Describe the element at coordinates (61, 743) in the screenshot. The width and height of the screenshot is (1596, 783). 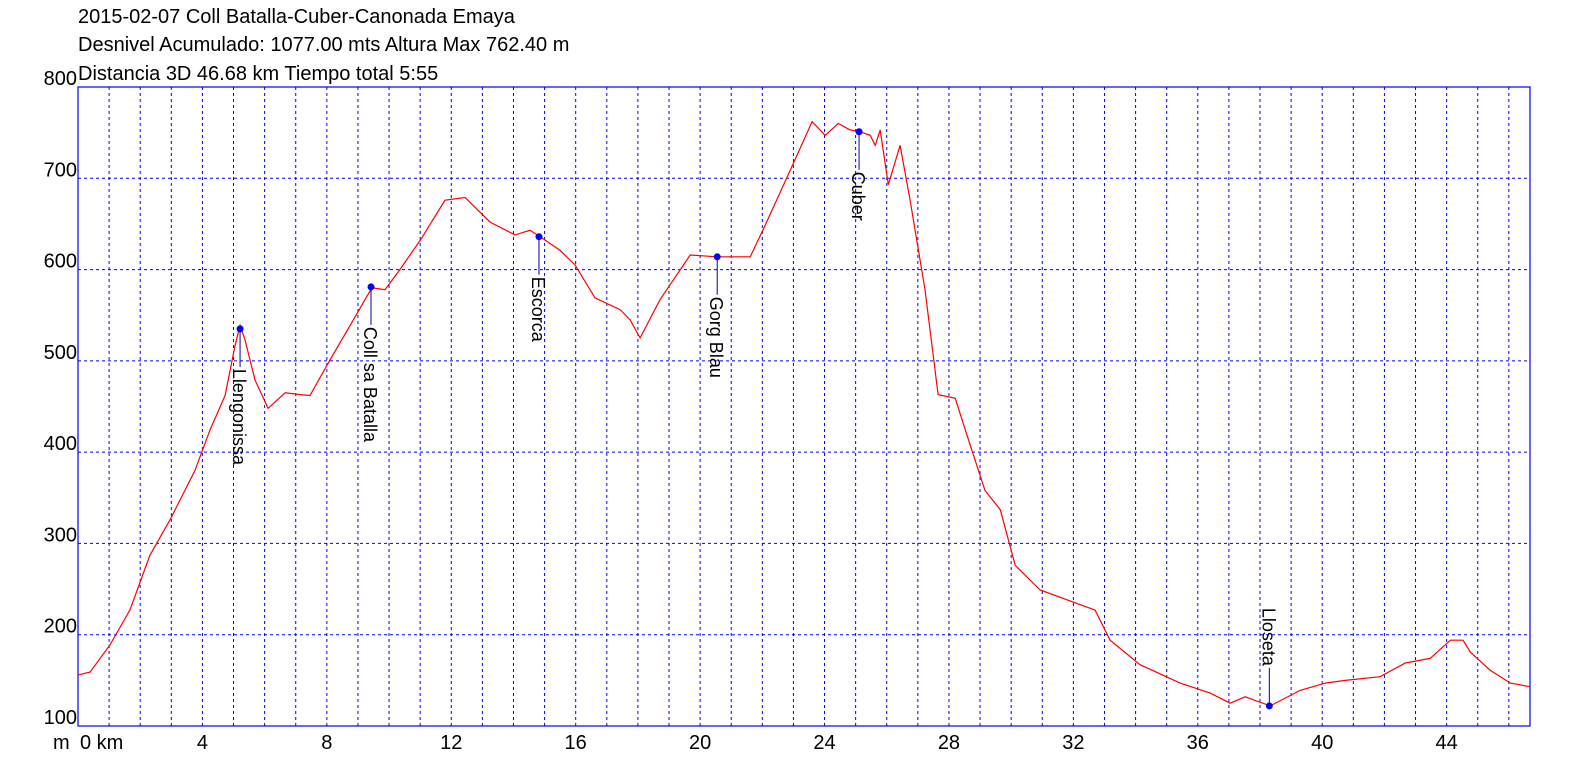
I see `y-unit: m` at that location.